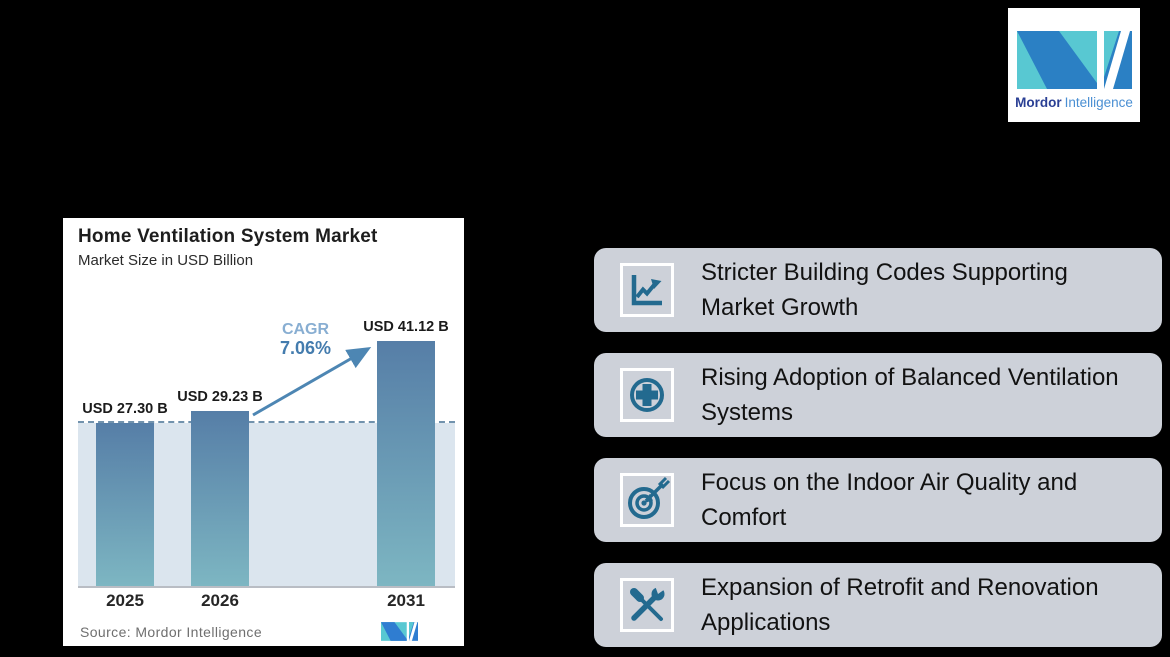  What do you see at coordinates (744, 517) in the screenshot?
I see `driver-line: Comfort` at bounding box center [744, 517].